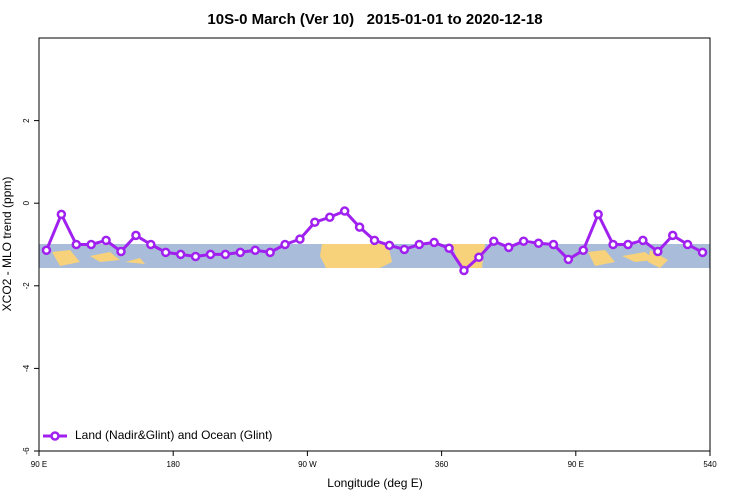 The image size is (750, 500). What do you see at coordinates (26, 451) in the screenshot?
I see `y-tick-label: -6` at bounding box center [26, 451].